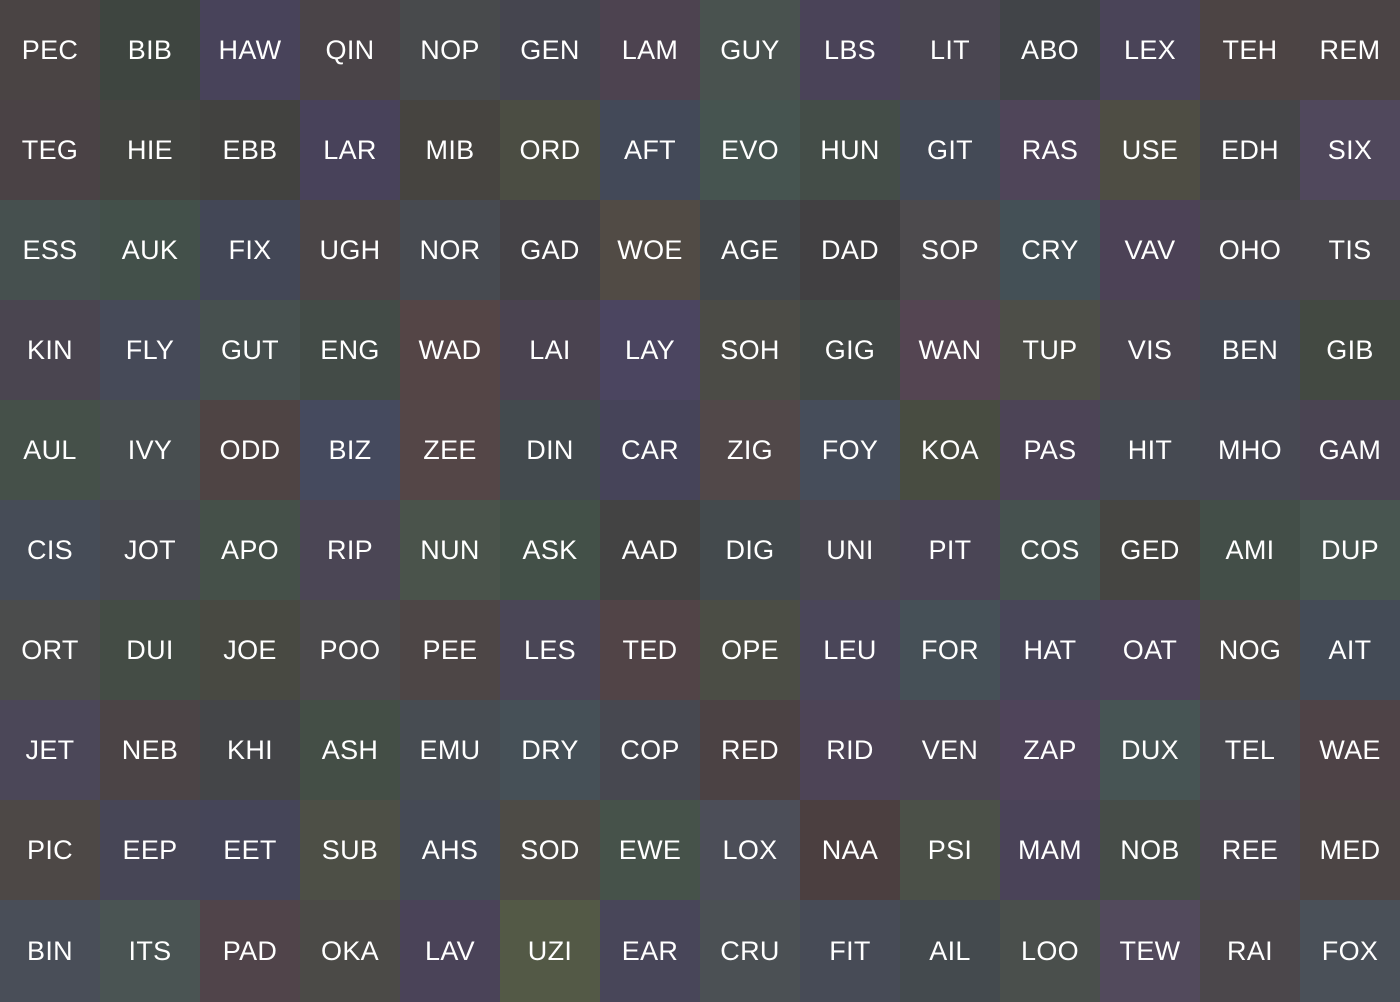 This screenshot has width=1400, height=1002. I want to click on word-tile-pit: PIT, so click(950, 550).